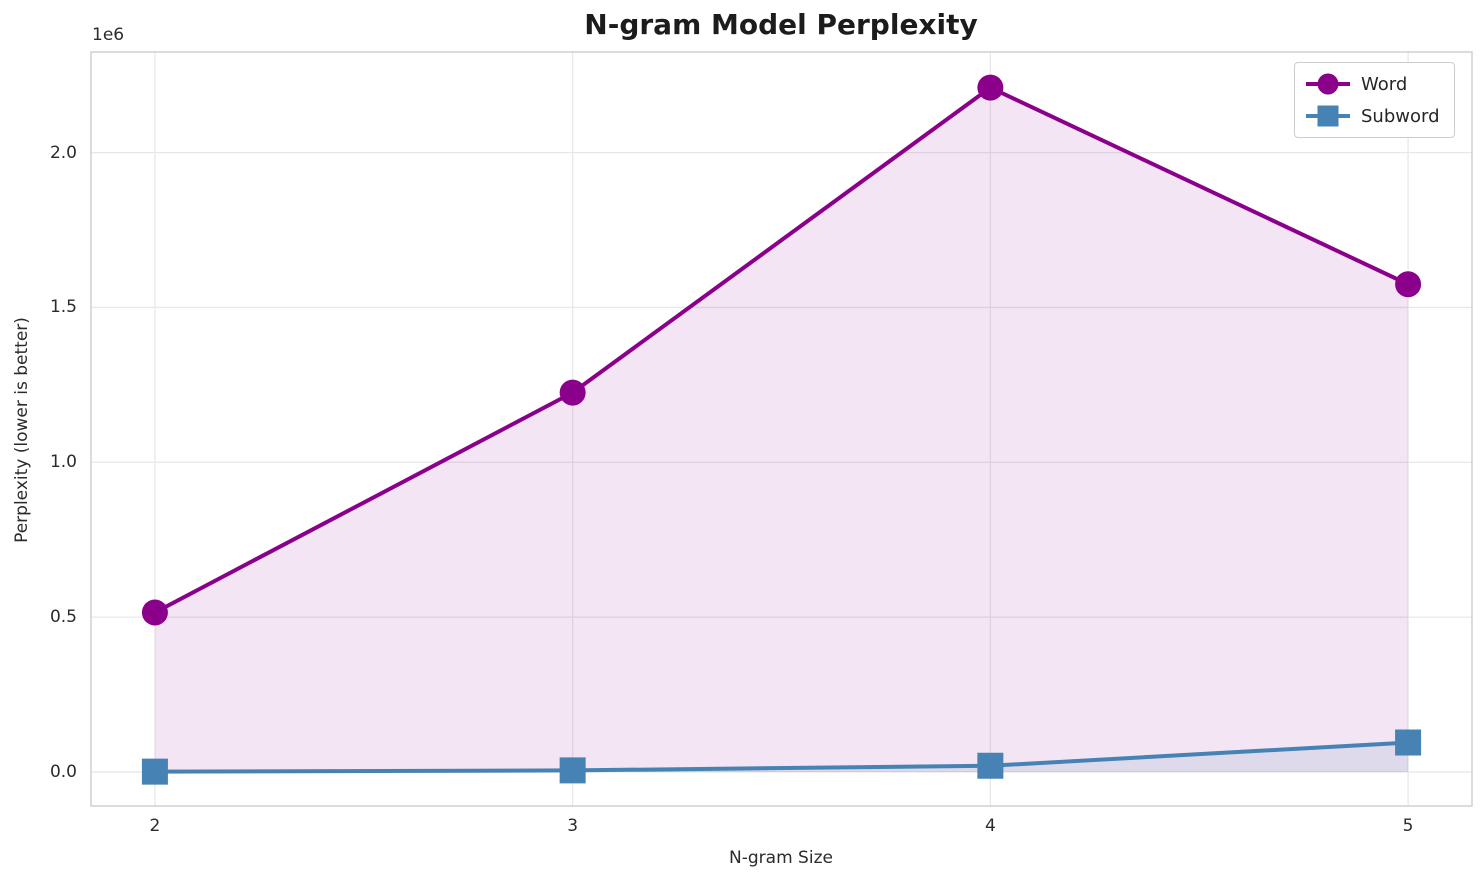 Image resolution: width=1484 pixels, height=885 pixels. What do you see at coordinates (108, 35) in the screenshot?
I see `y-axis-offset-label: 1e6` at bounding box center [108, 35].